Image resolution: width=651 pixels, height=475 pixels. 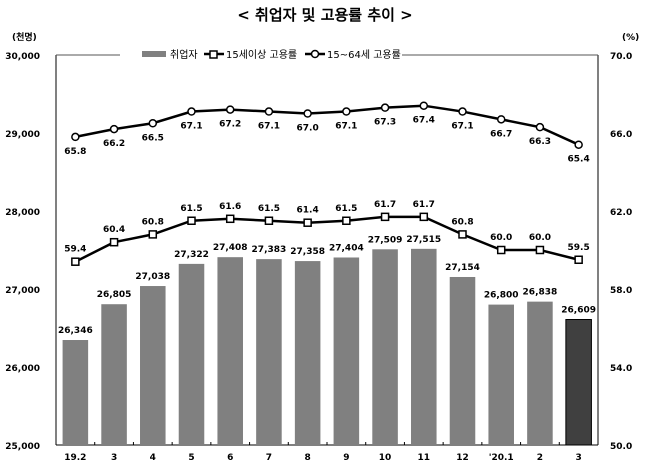 I want to click on legend-label: 취업자, so click(x=184, y=54).